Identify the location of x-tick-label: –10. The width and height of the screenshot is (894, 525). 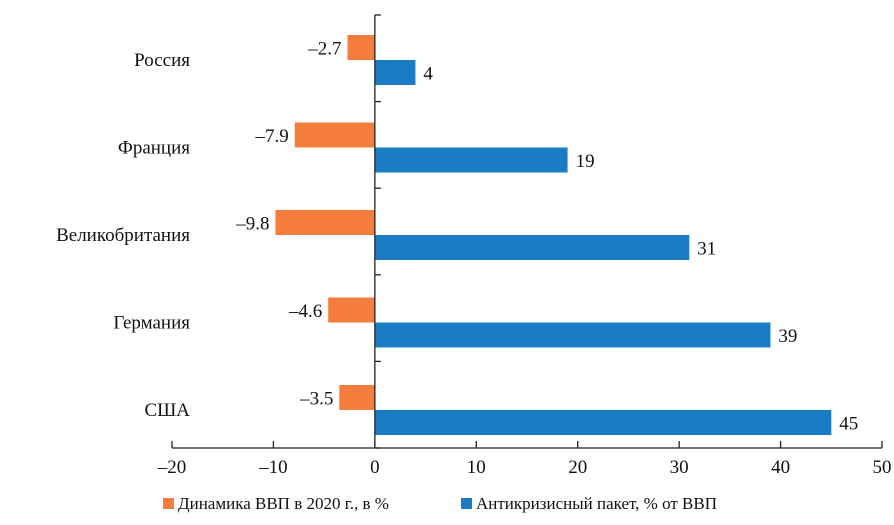
(273, 467).